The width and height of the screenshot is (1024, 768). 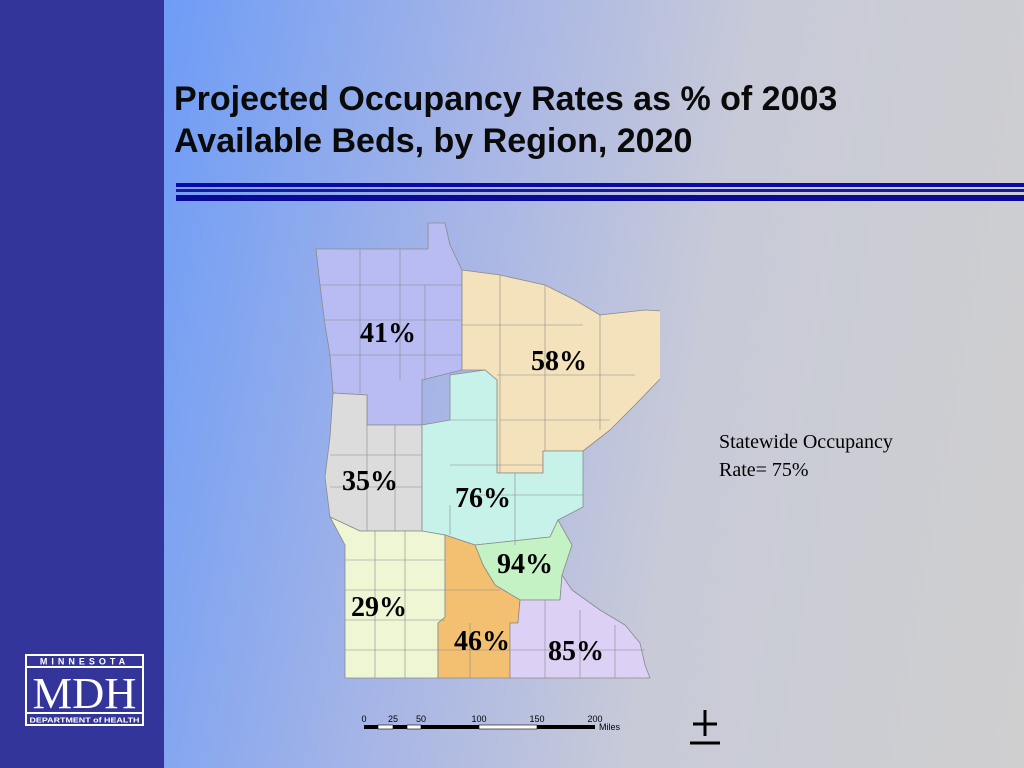 What do you see at coordinates (388, 333) in the screenshot?
I see `label-northwest: 41%` at bounding box center [388, 333].